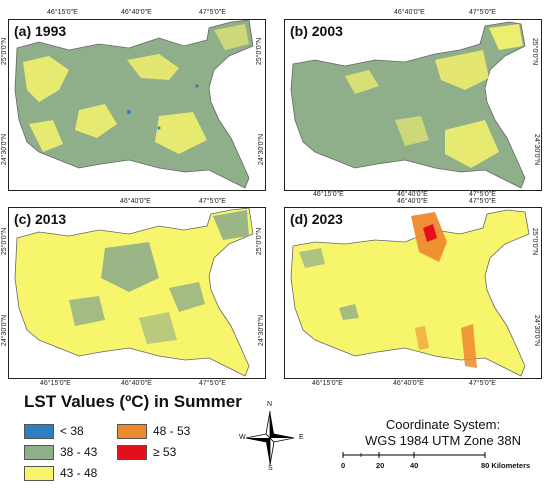  Describe the element at coordinates (443, 424) in the screenshot. I see `coordinate-system-line1: Coordinate System:` at that location.